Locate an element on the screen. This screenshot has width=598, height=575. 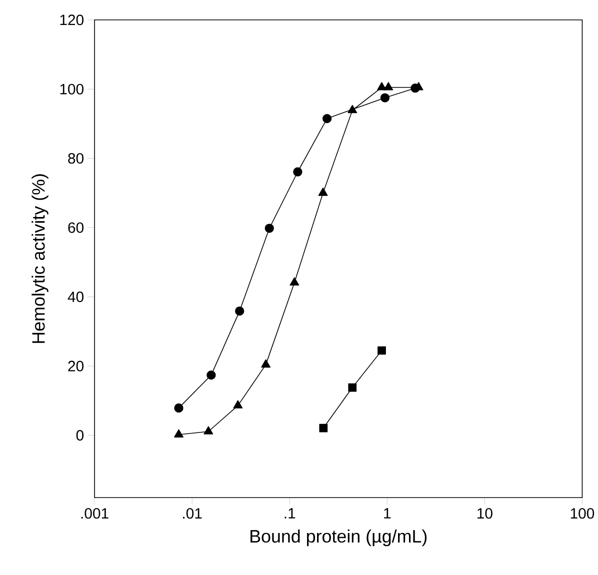
y-axis-title: Hemolytic activity (%) is located at coordinates (40, 258).